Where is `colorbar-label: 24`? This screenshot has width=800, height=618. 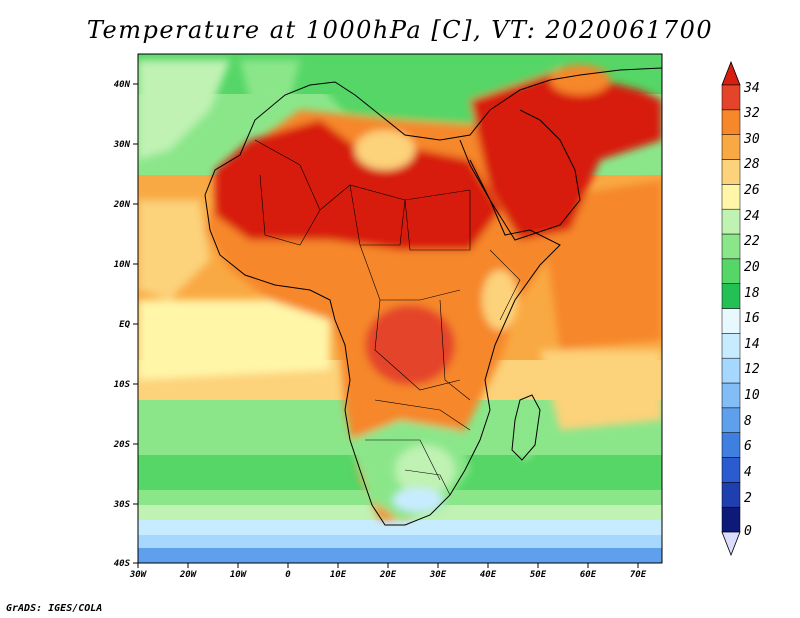
colorbar-label: 24 is located at coordinates (752, 216).